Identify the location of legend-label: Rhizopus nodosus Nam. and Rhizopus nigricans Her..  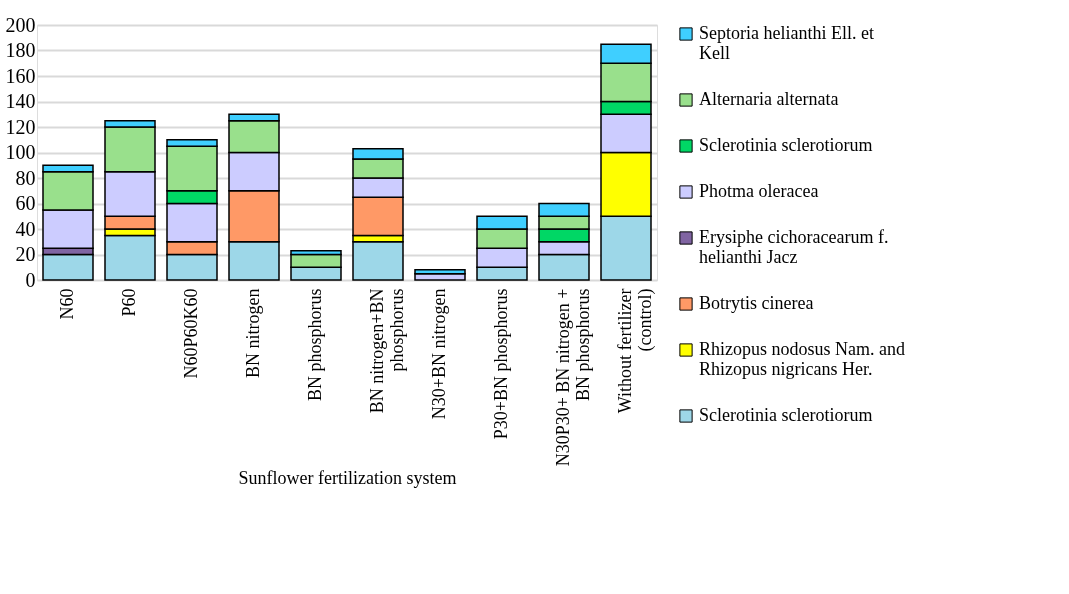
(802, 359).